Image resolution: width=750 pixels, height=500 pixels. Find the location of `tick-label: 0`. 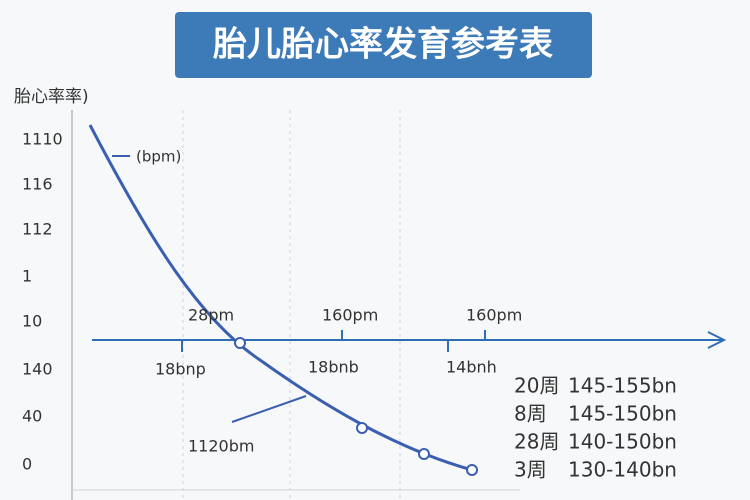

tick-label: 0 is located at coordinates (27, 464).